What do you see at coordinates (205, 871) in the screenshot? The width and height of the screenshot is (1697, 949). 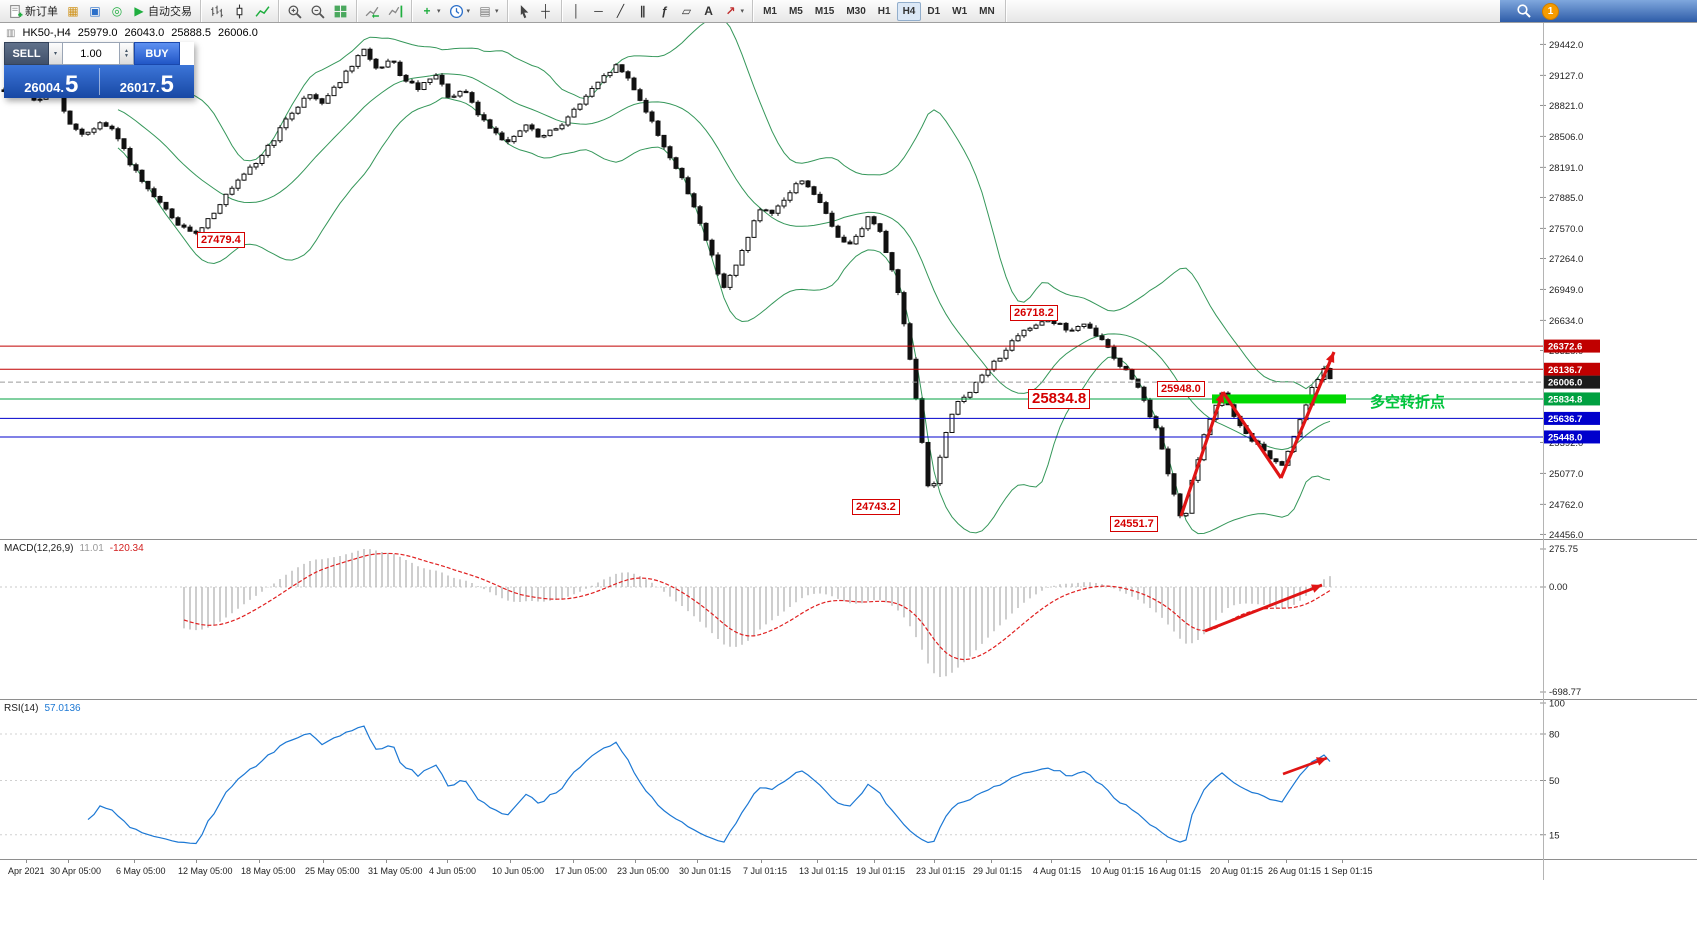 I see `x-axis-label: 12 May 05:00` at bounding box center [205, 871].